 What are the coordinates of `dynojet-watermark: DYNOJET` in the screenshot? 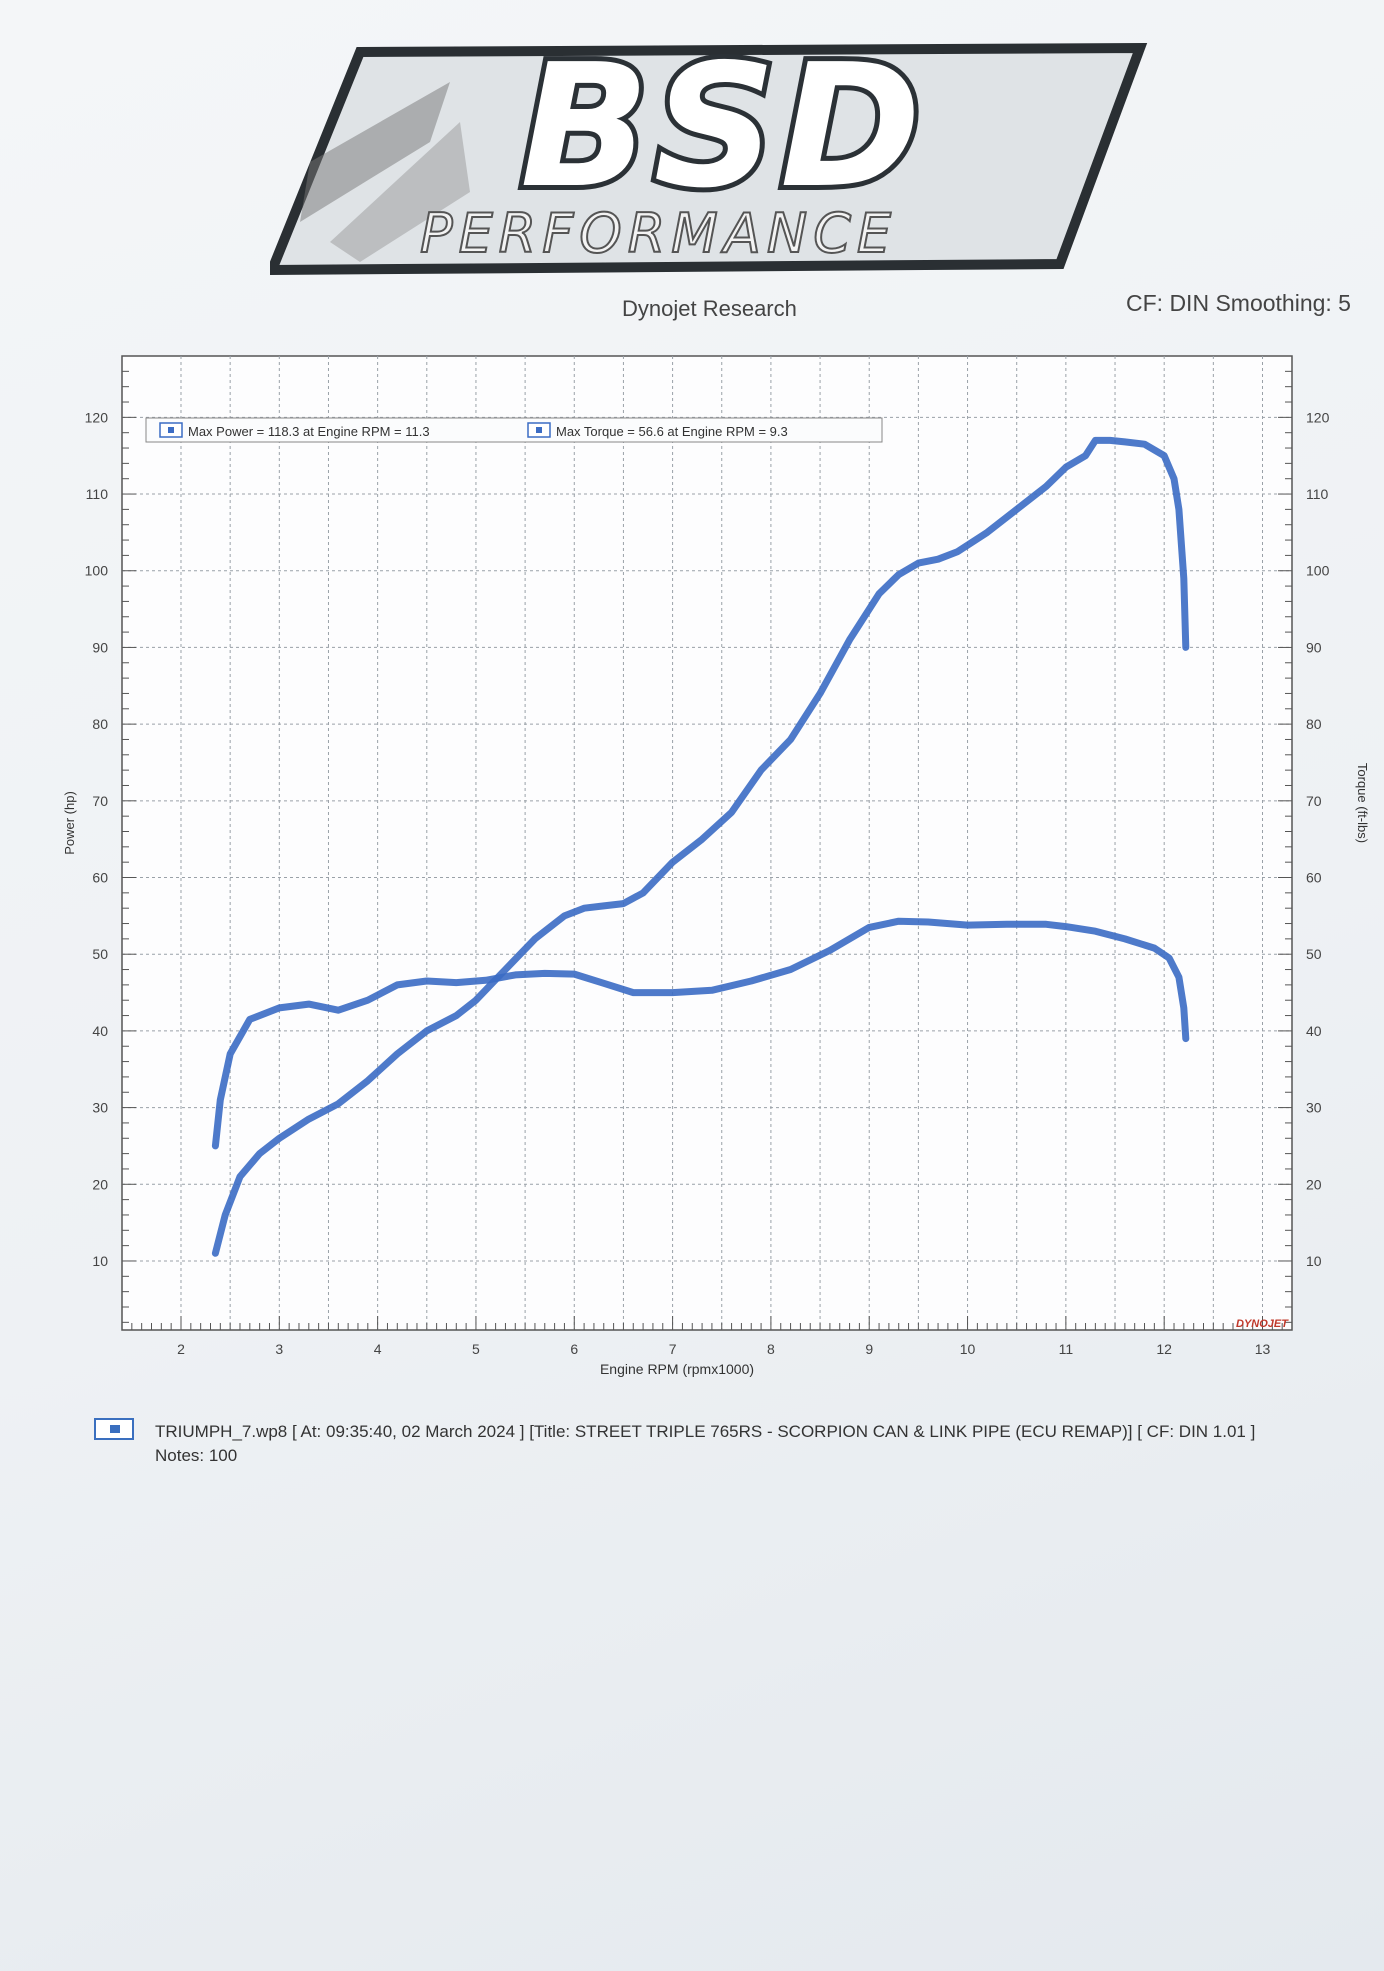 It's located at (1262, 1324).